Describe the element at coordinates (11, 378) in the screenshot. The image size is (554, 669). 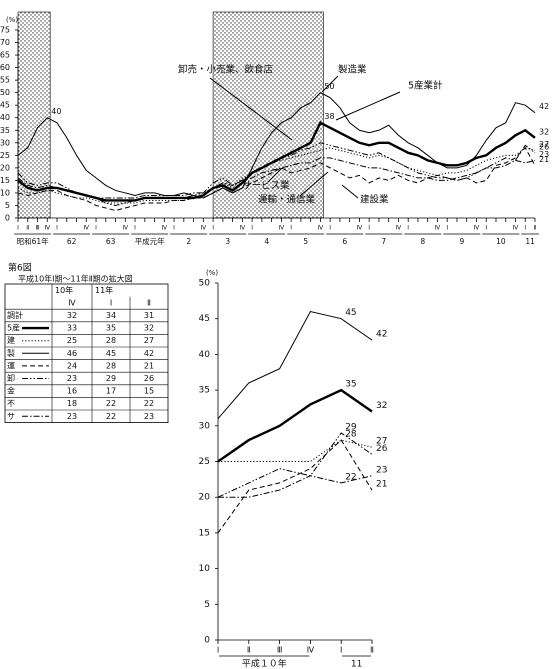
I see `row-label: 卸` at that location.